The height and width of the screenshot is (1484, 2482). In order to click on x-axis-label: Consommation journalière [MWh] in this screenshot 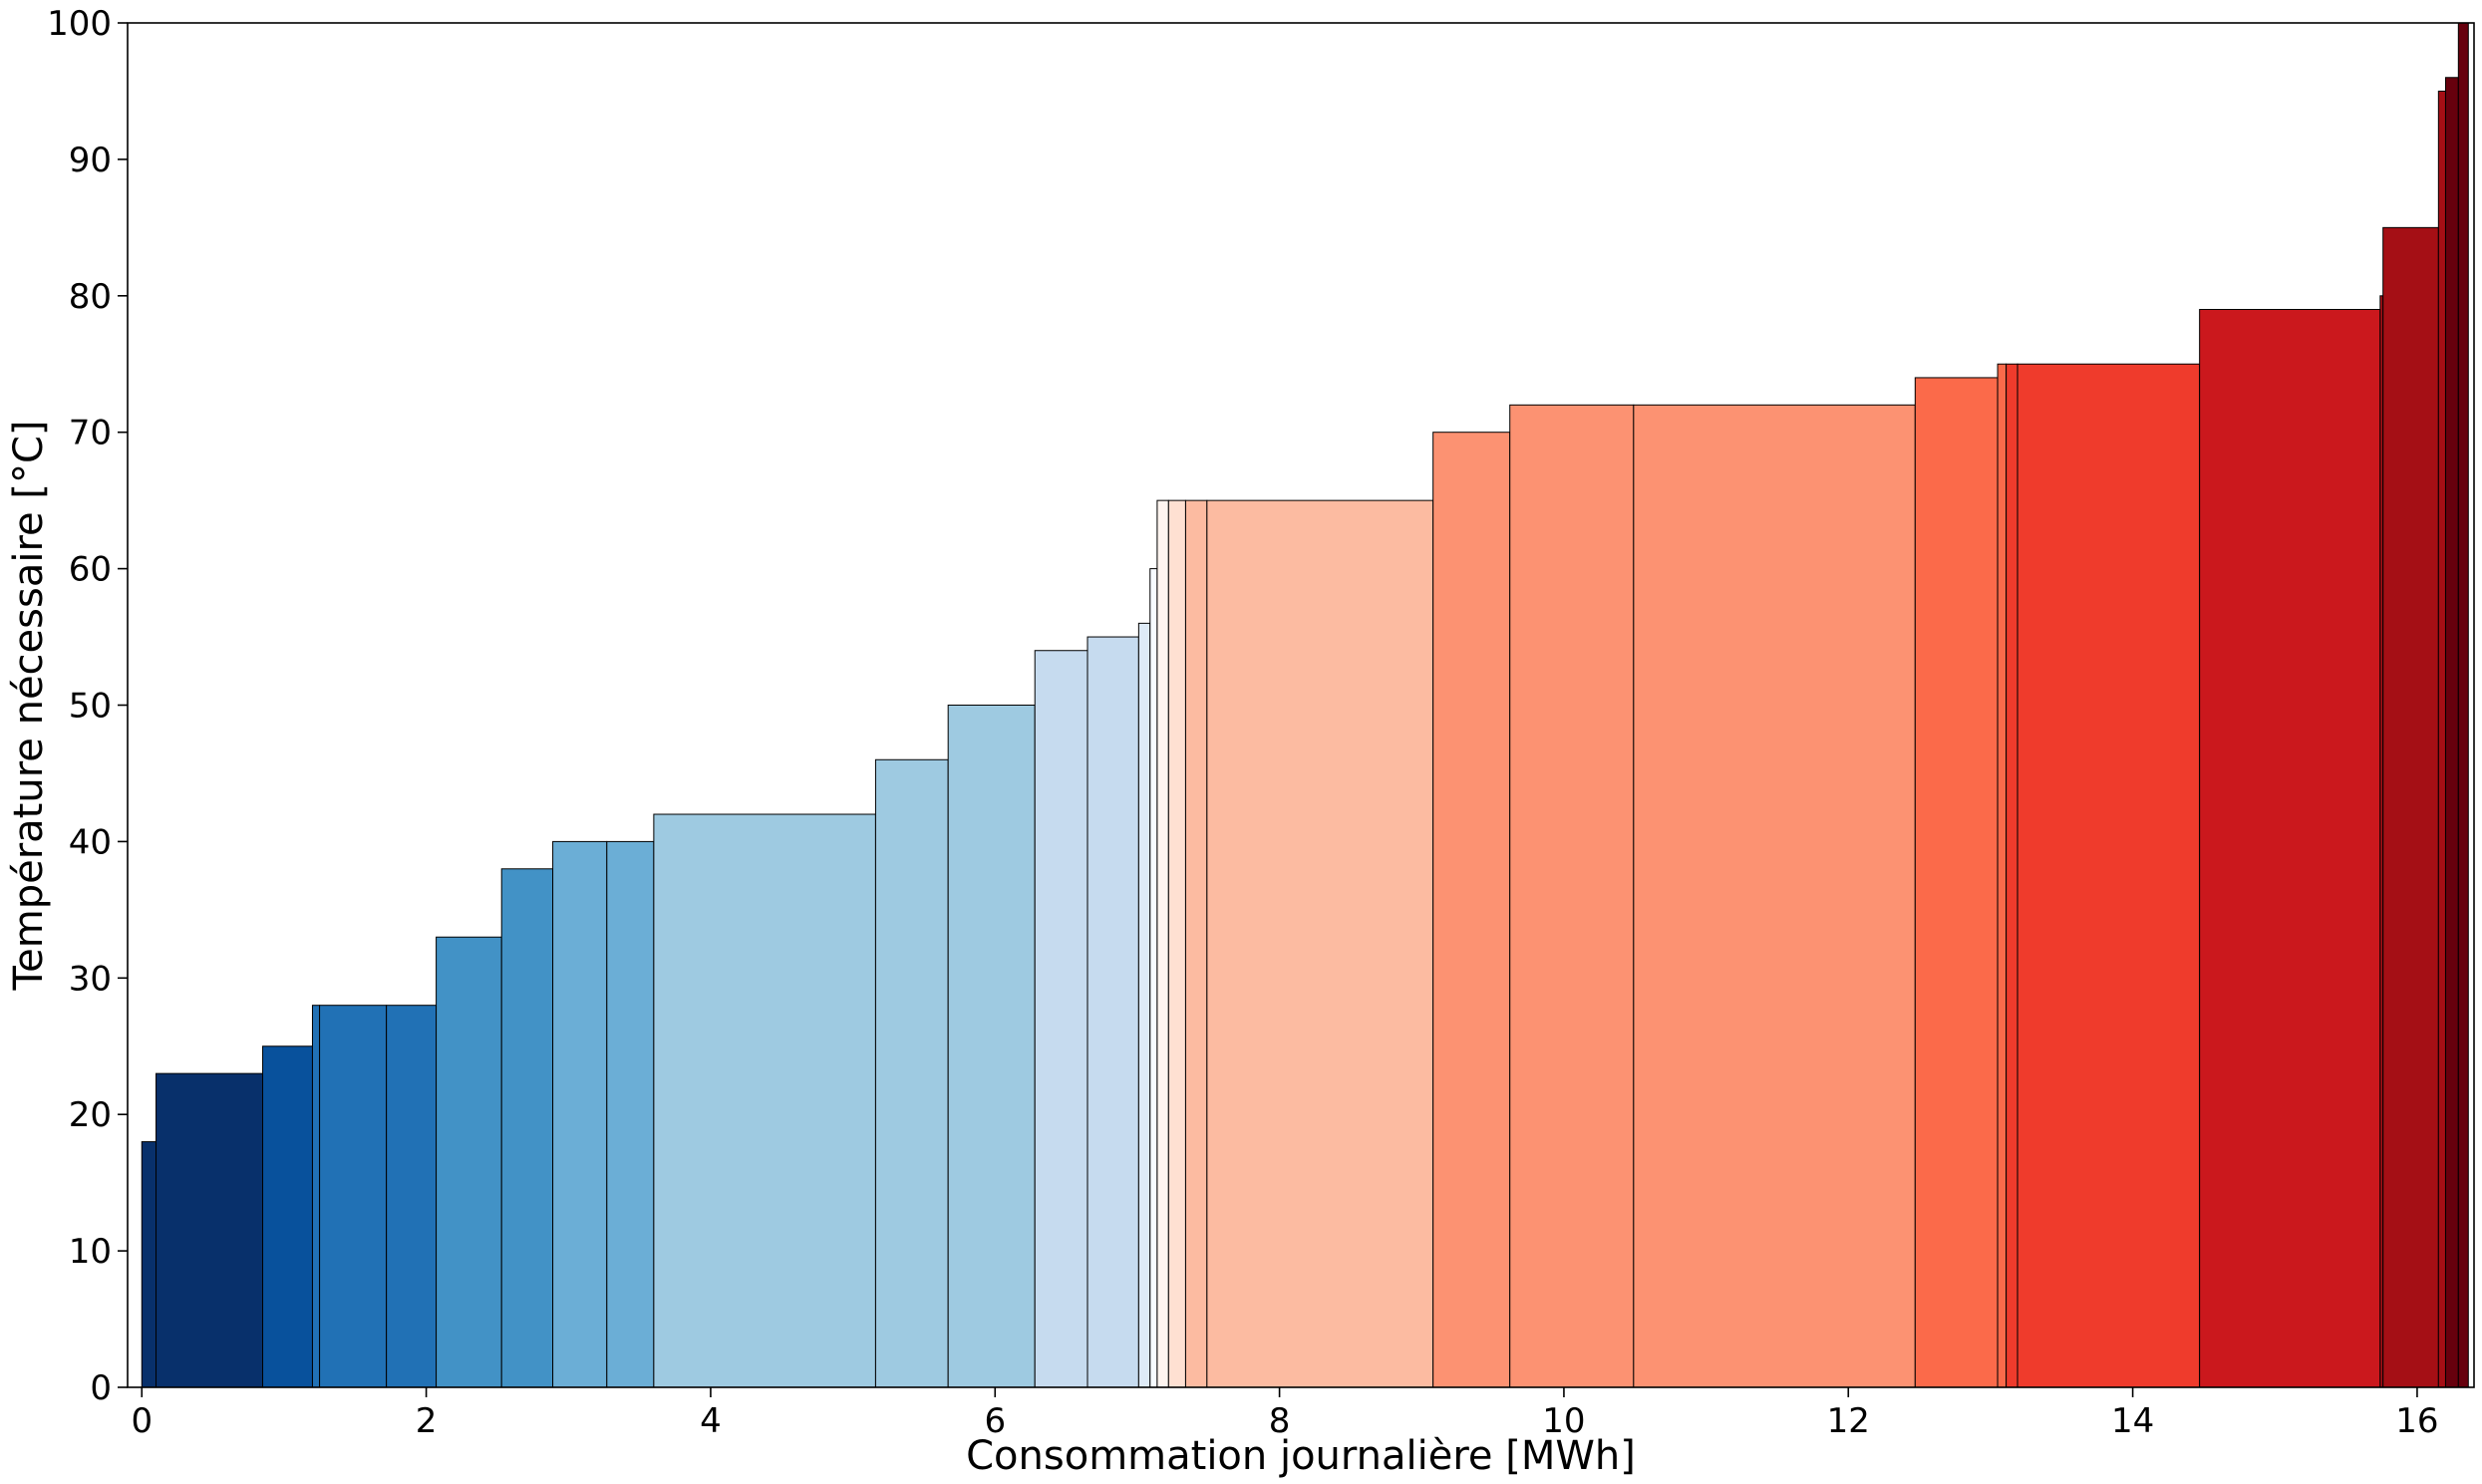, I will do `click(1301, 1456)`.